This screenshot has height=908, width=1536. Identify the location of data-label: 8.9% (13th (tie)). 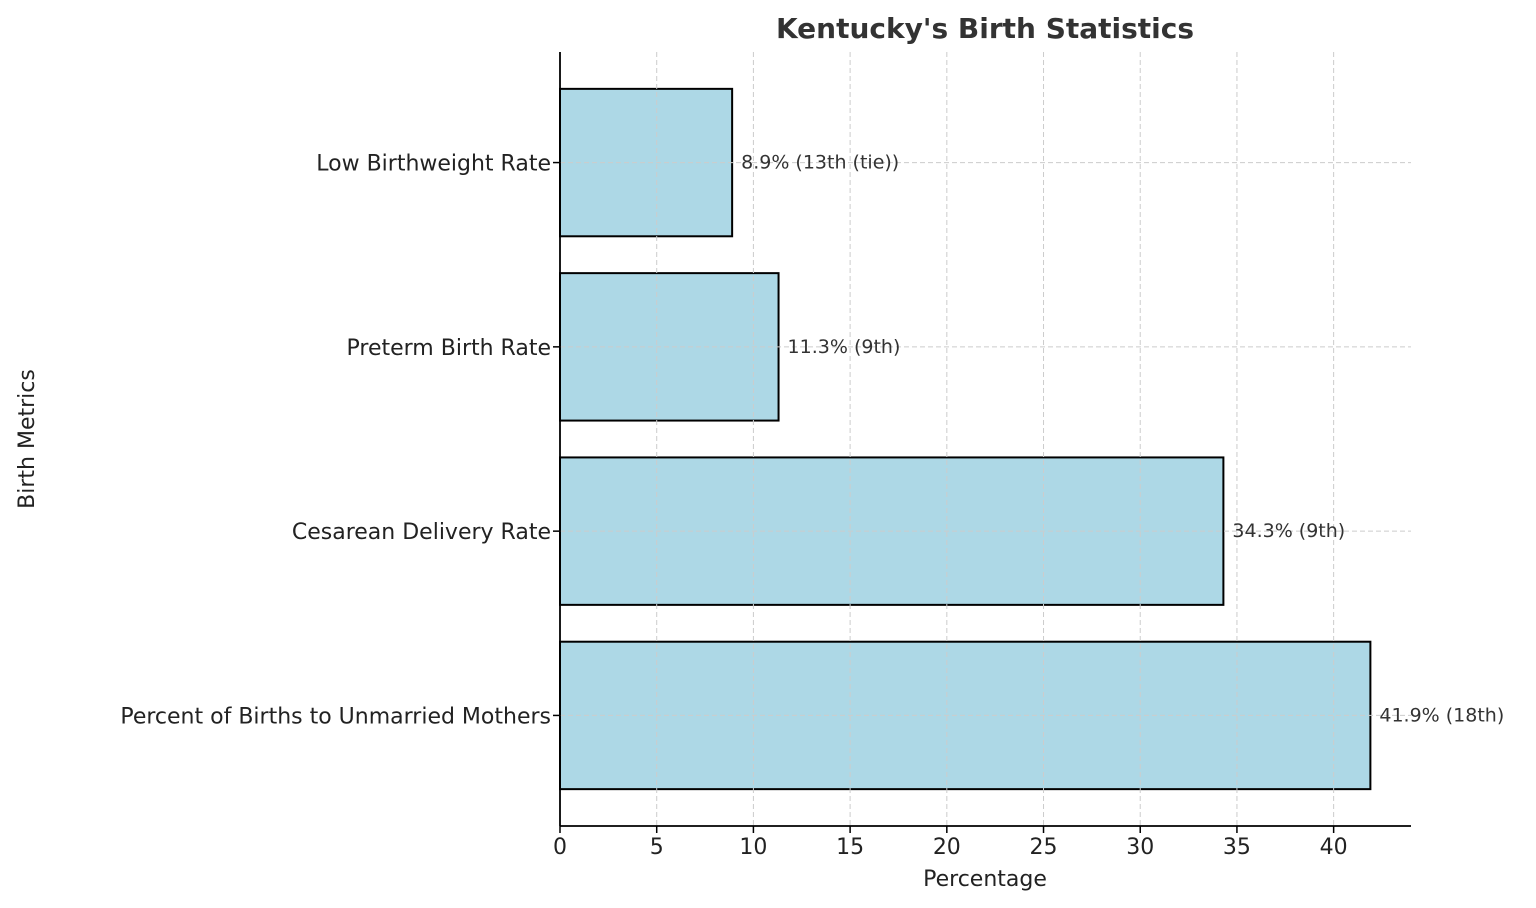
(820, 163).